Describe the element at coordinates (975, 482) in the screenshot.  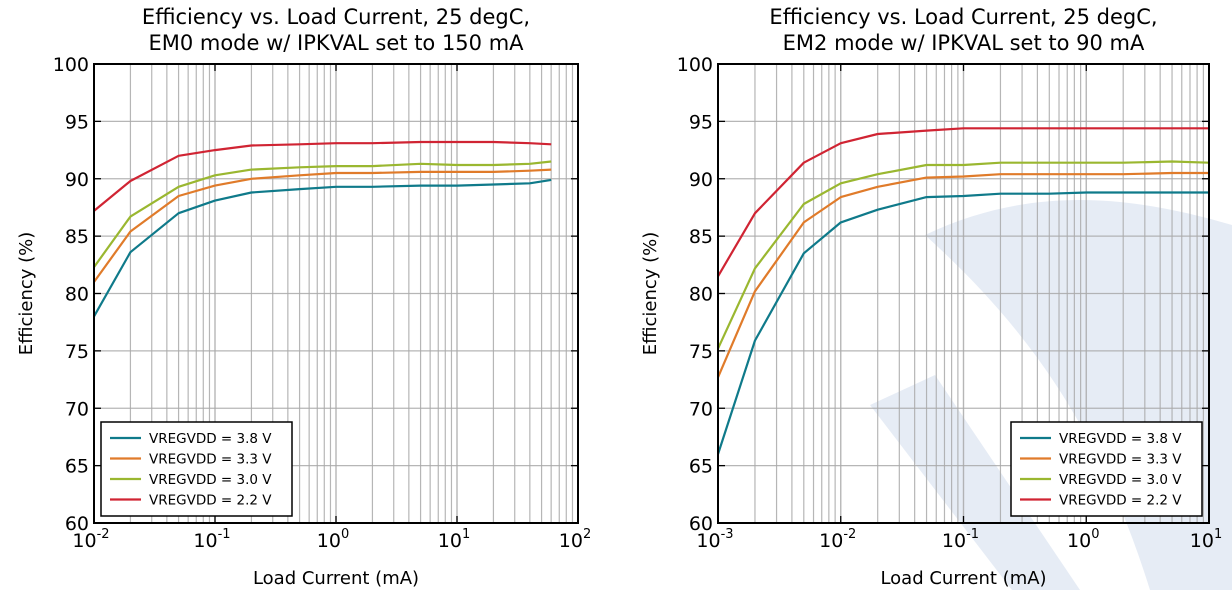
I see `watermark-stroke-left` at that location.